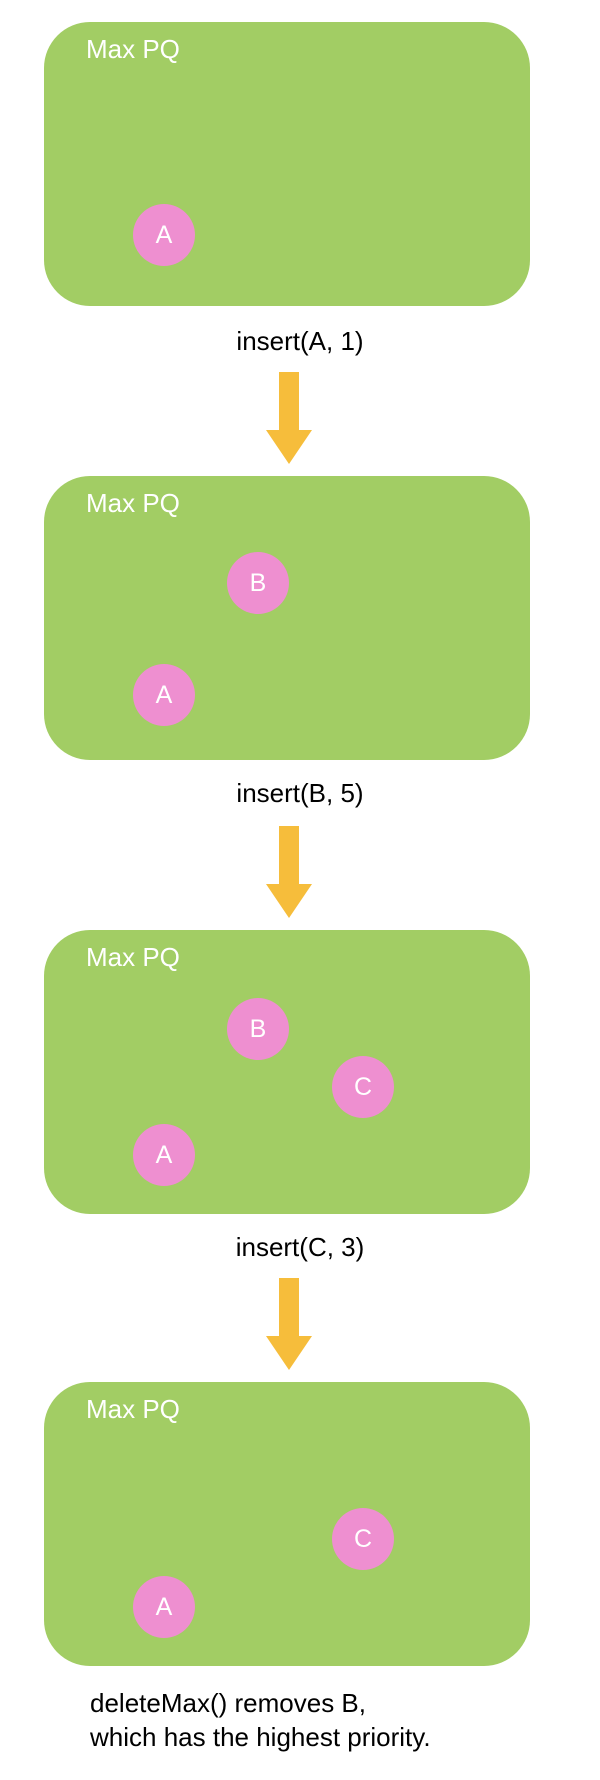  I want to click on note-line-1: deleteMax() removes B,, so click(228, 1703).